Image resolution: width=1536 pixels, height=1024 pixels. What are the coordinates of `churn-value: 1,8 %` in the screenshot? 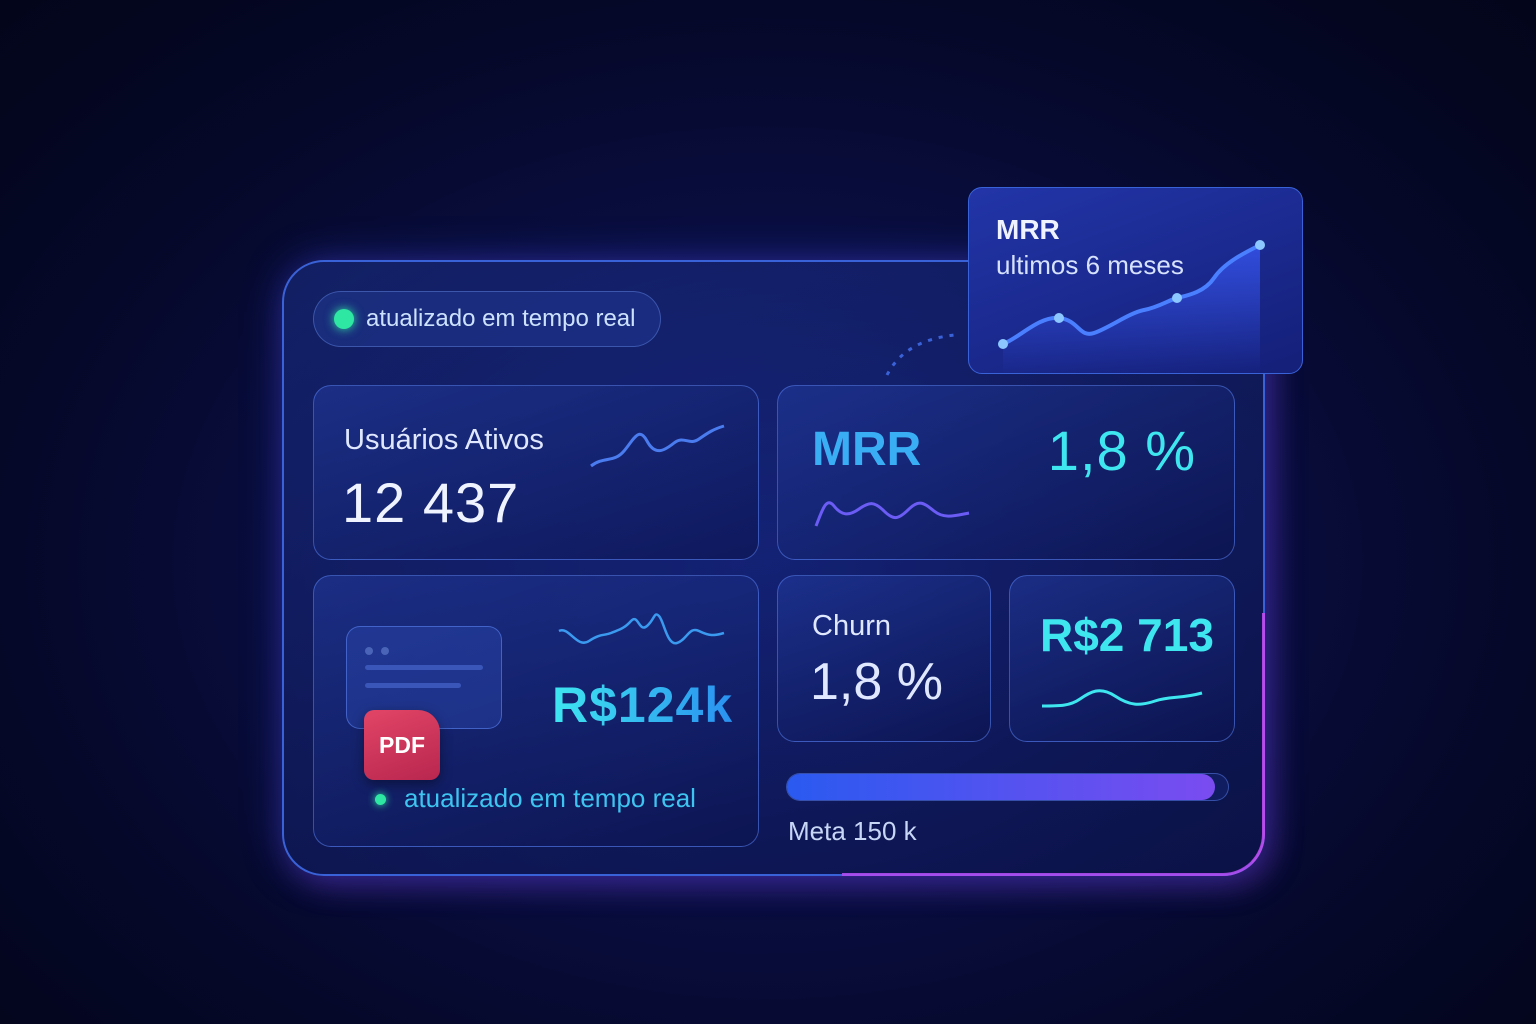 It's located at (876, 682).